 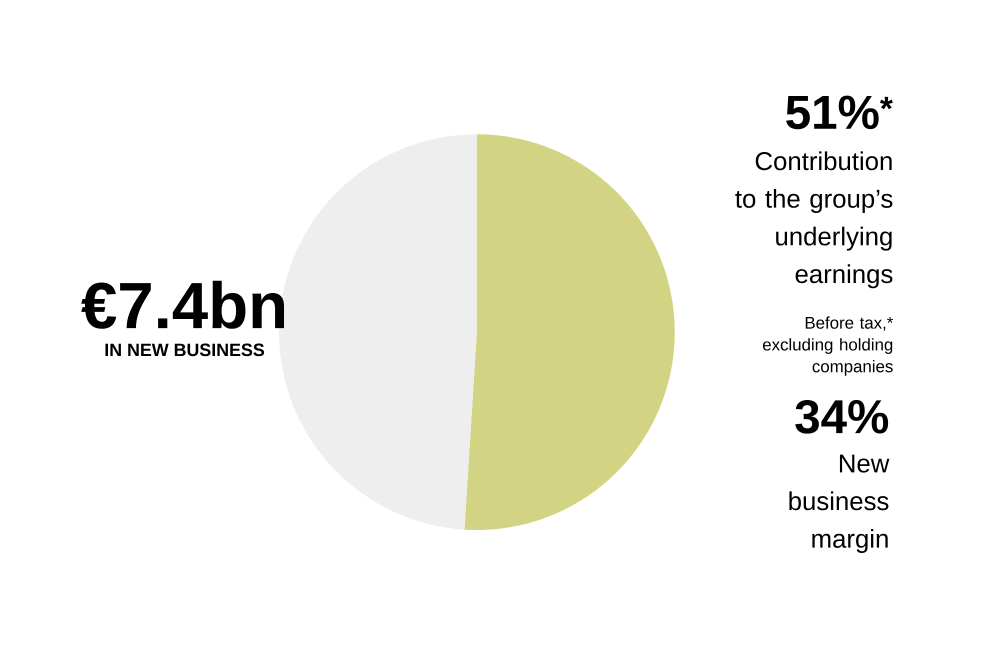 What do you see at coordinates (839, 113) in the screenshot?
I see `data-label: 51%$^{*}$` at bounding box center [839, 113].